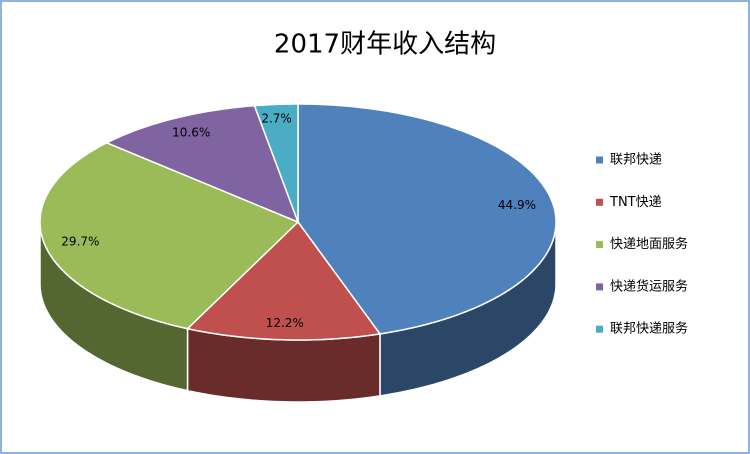 This screenshot has width=750, height=454. Describe the element at coordinates (649, 244) in the screenshot. I see `legend-label: 快递地面服务` at that location.